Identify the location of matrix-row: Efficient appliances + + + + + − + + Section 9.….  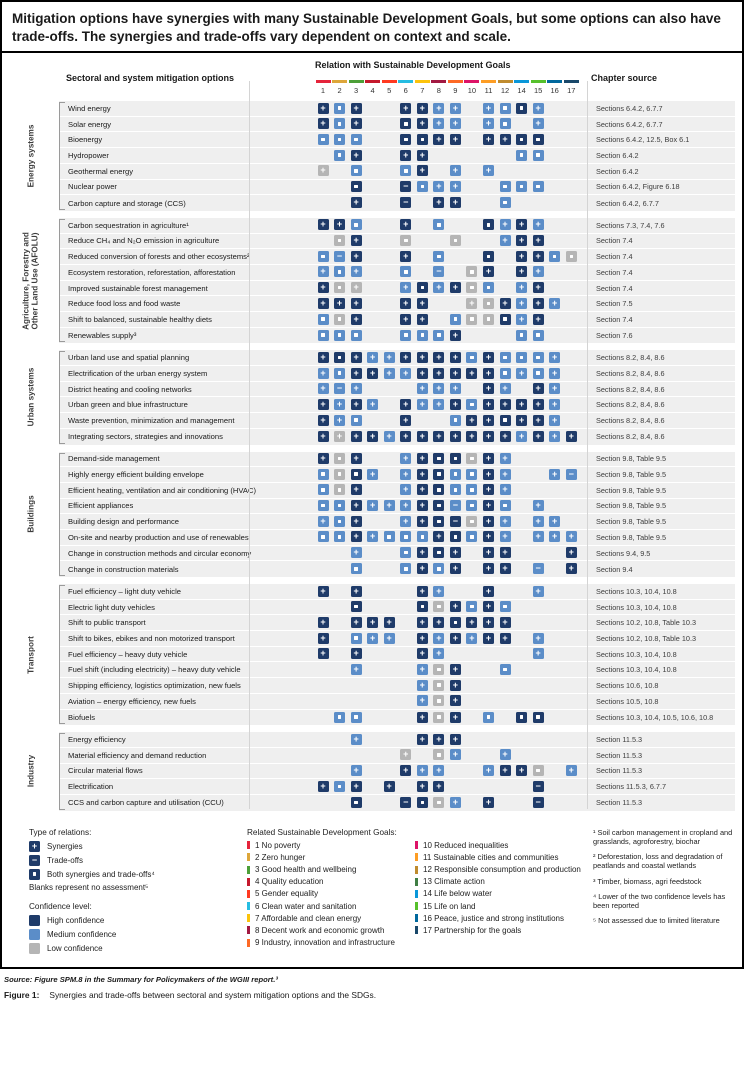
(397, 507).